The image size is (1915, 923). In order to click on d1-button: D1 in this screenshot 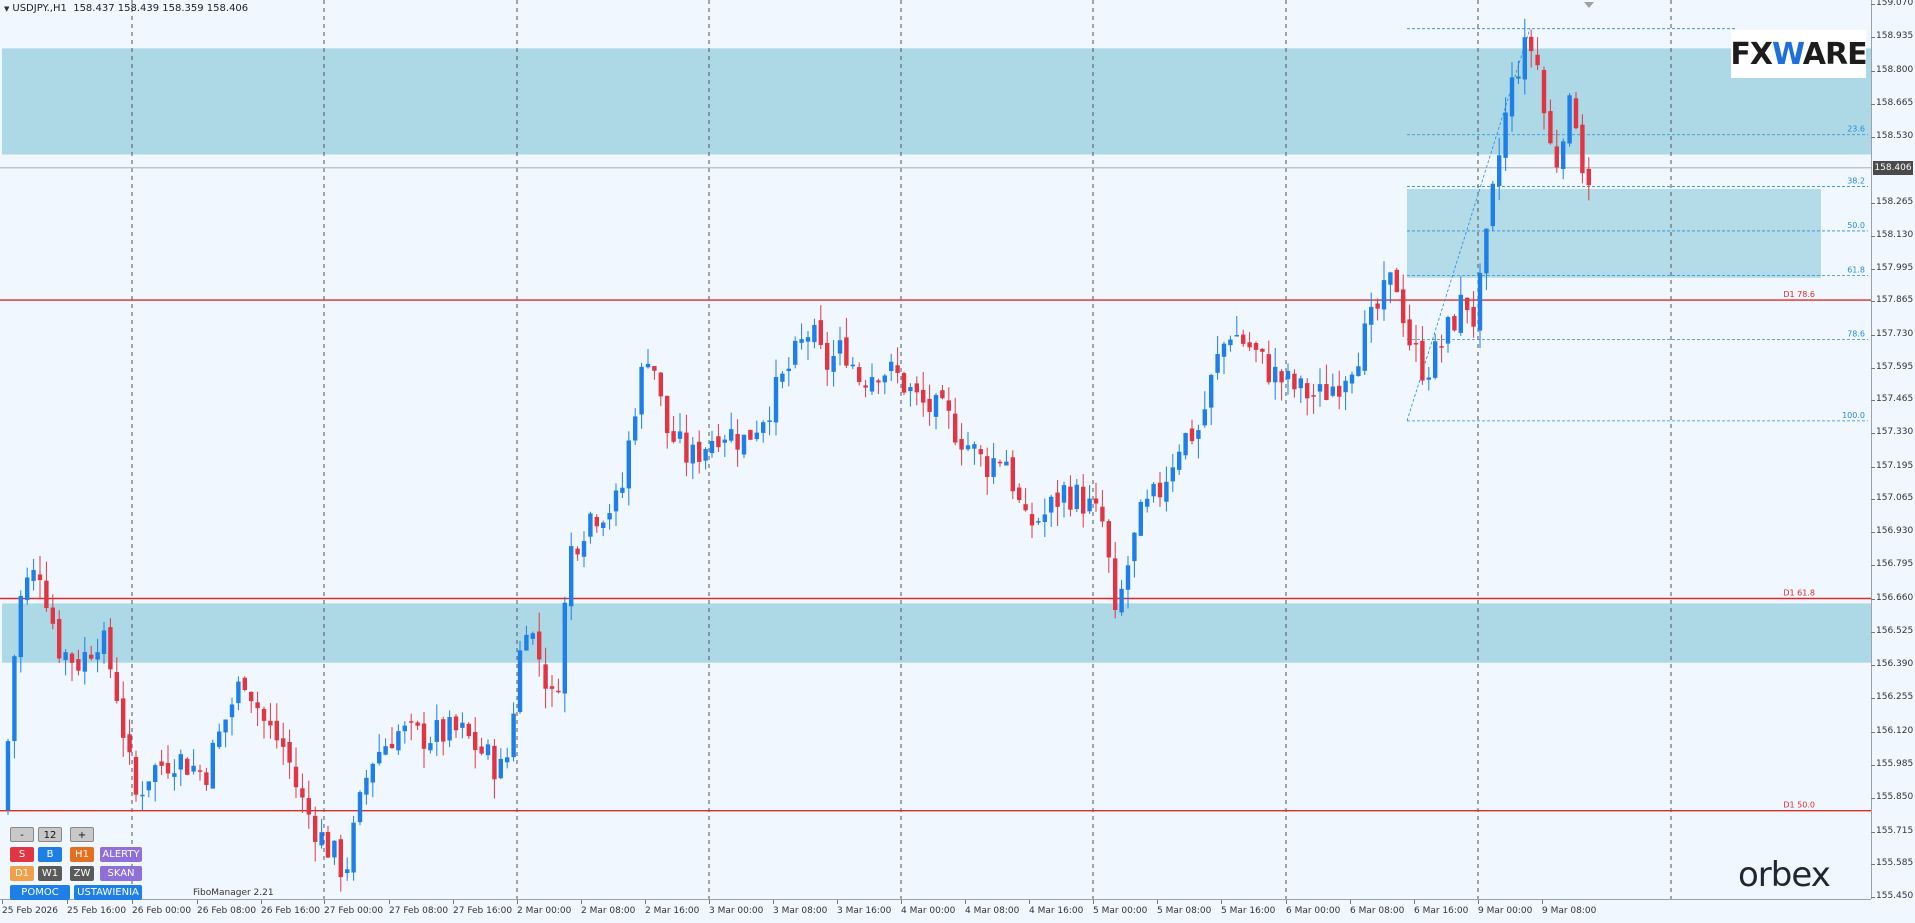, I will do `click(22, 873)`.